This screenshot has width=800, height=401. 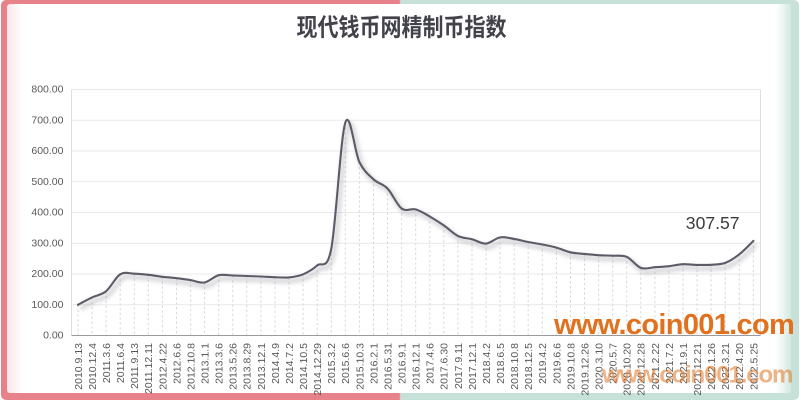 I want to click on svg-text: 2010.12.4, so click(x=93, y=366).